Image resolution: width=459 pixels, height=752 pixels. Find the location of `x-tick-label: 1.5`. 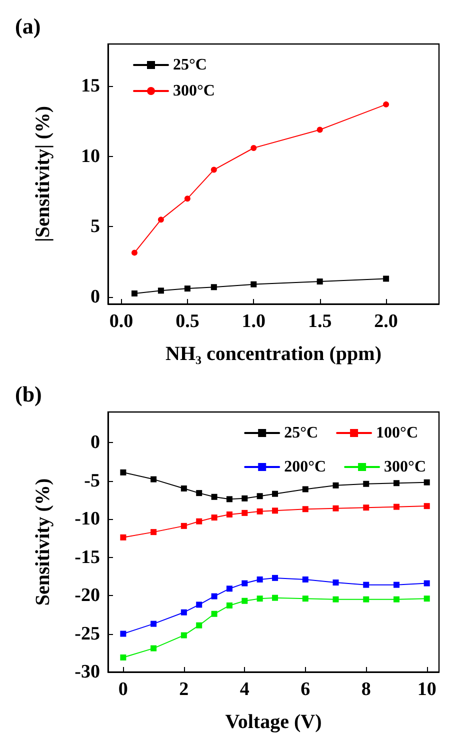

x-tick-label: 1.5 is located at coordinates (320, 321).